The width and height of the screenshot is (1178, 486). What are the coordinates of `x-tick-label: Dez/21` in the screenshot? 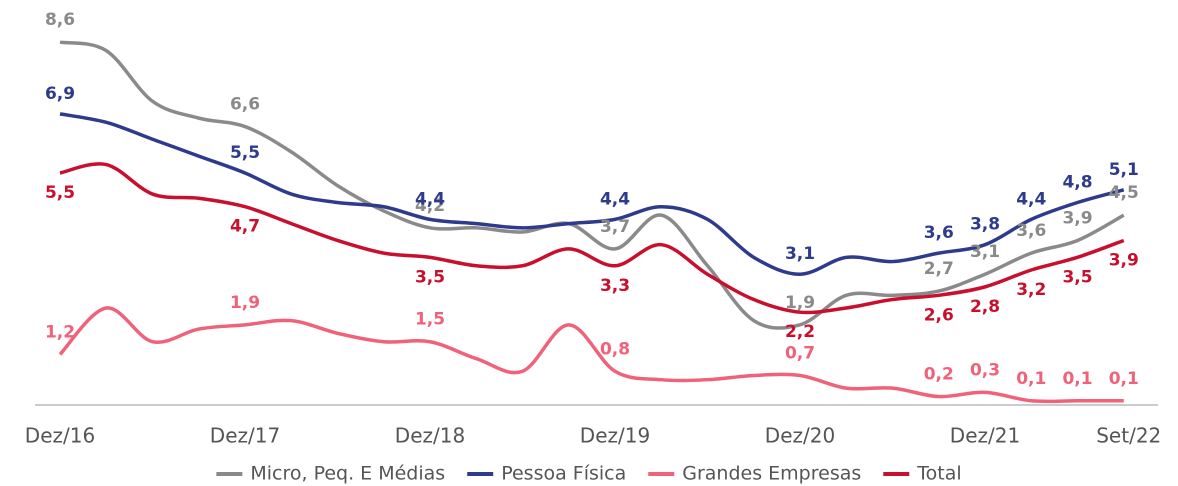 It's located at (985, 436).